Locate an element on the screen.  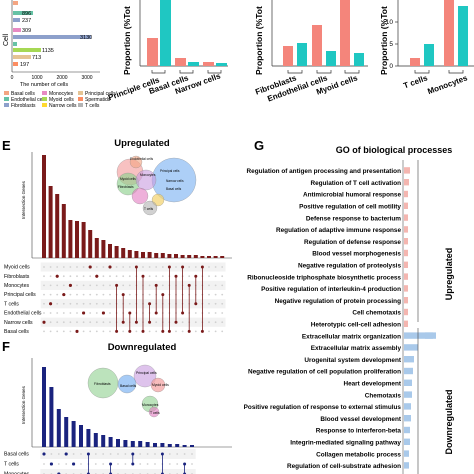
go-term-label: Extracellular matrix assembly is located at coordinates (356, 348).